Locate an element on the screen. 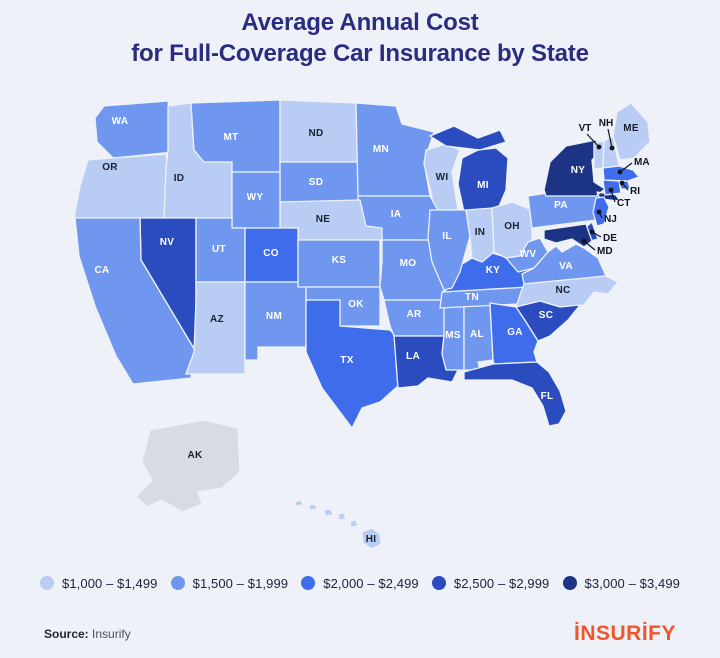  callout-dot-nj is located at coordinates (599, 212).